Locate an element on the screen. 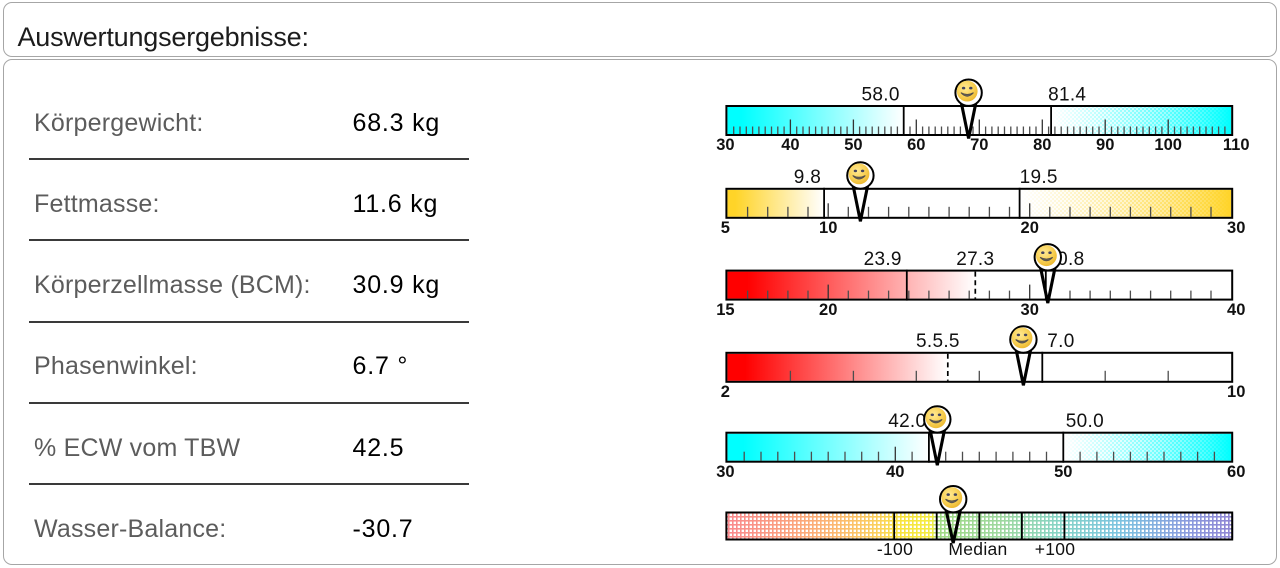 The height and width of the screenshot is (568, 1280). svg-text: Median is located at coordinates (977, 549).